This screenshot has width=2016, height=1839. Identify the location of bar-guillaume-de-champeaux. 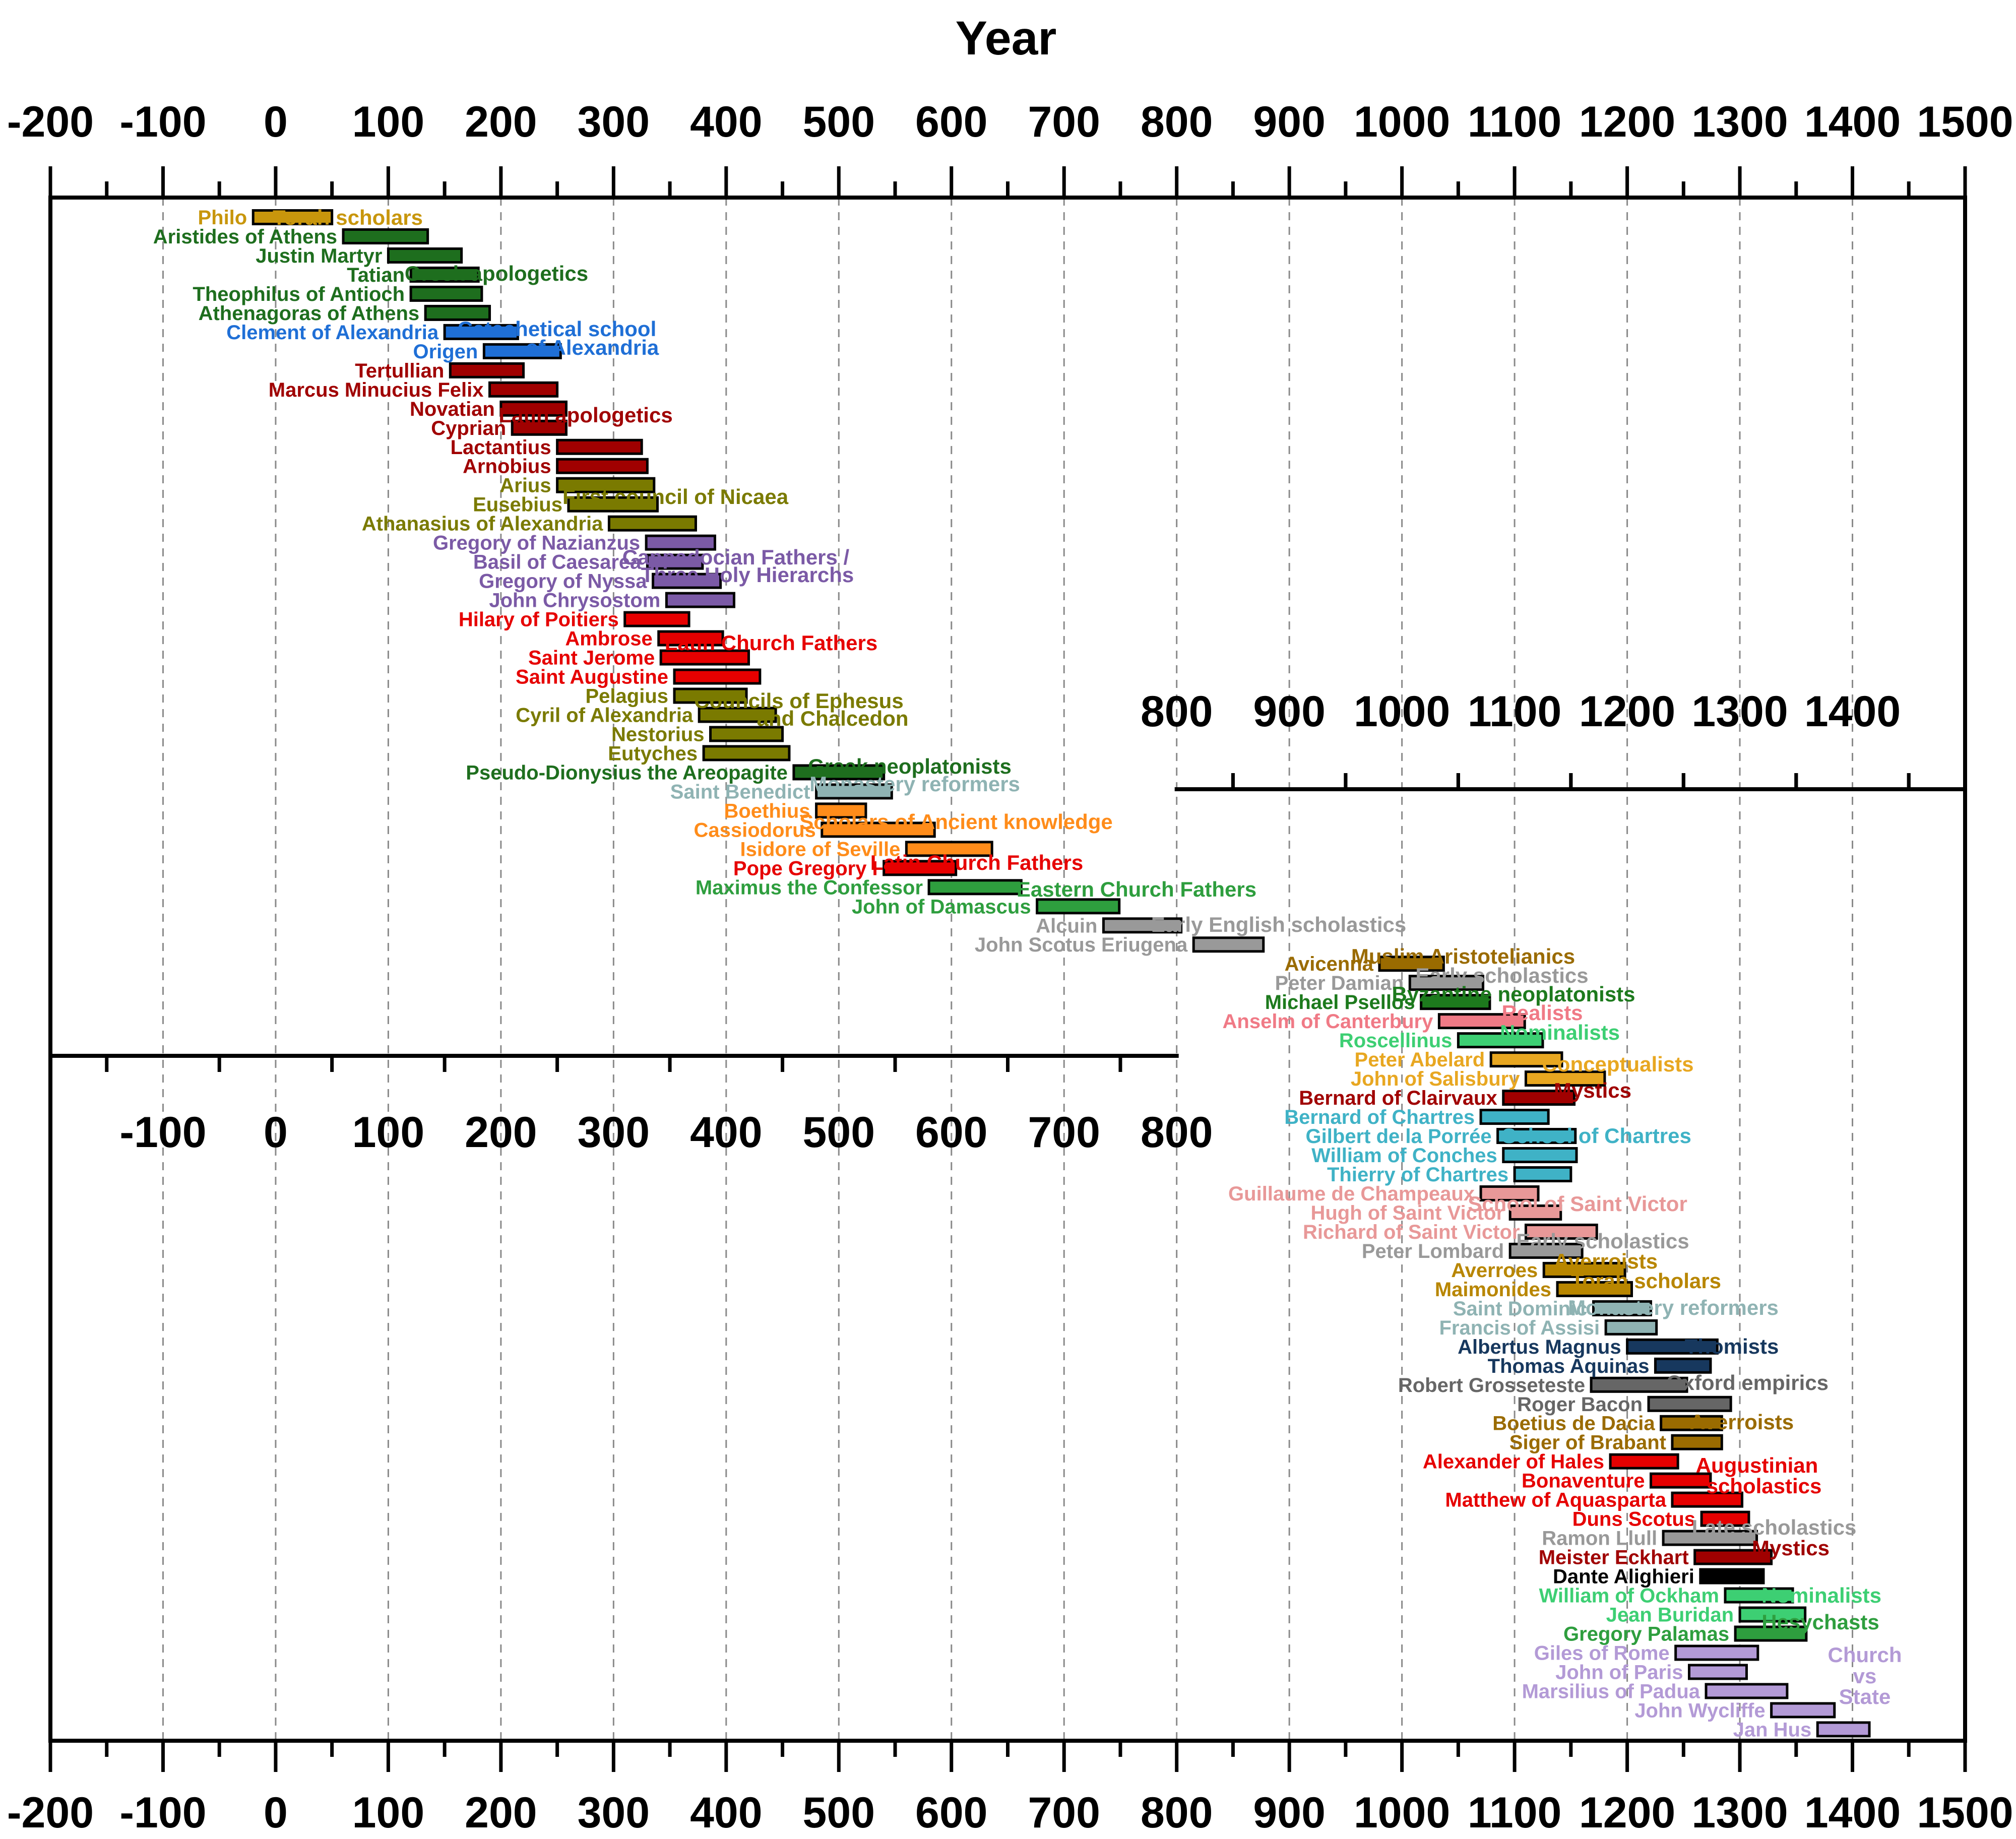
(1509, 1193).